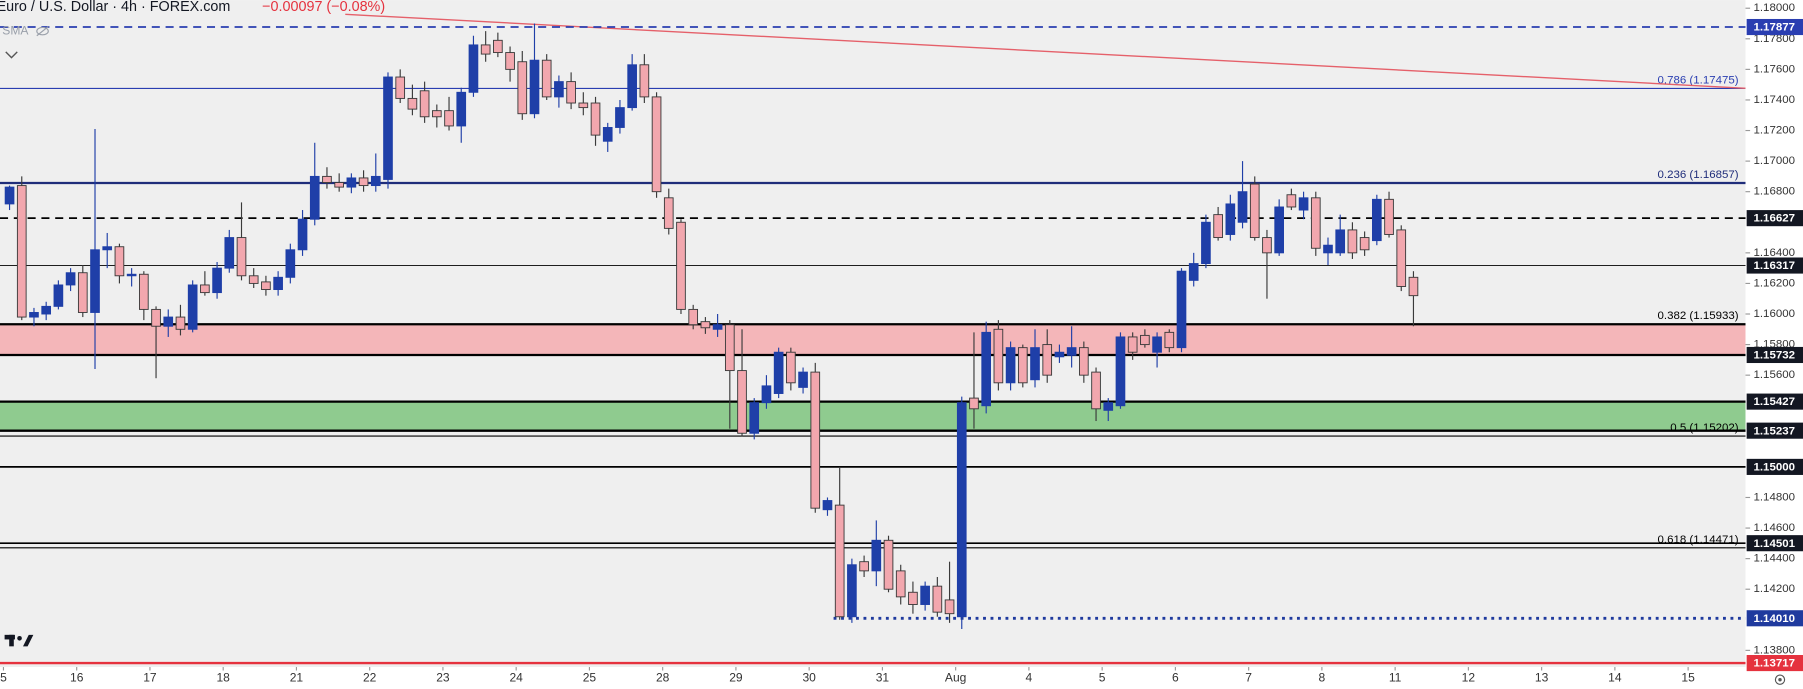  What do you see at coordinates (11, 55) in the screenshot?
I see `collapse-icon` at bounding box center [11, 55].